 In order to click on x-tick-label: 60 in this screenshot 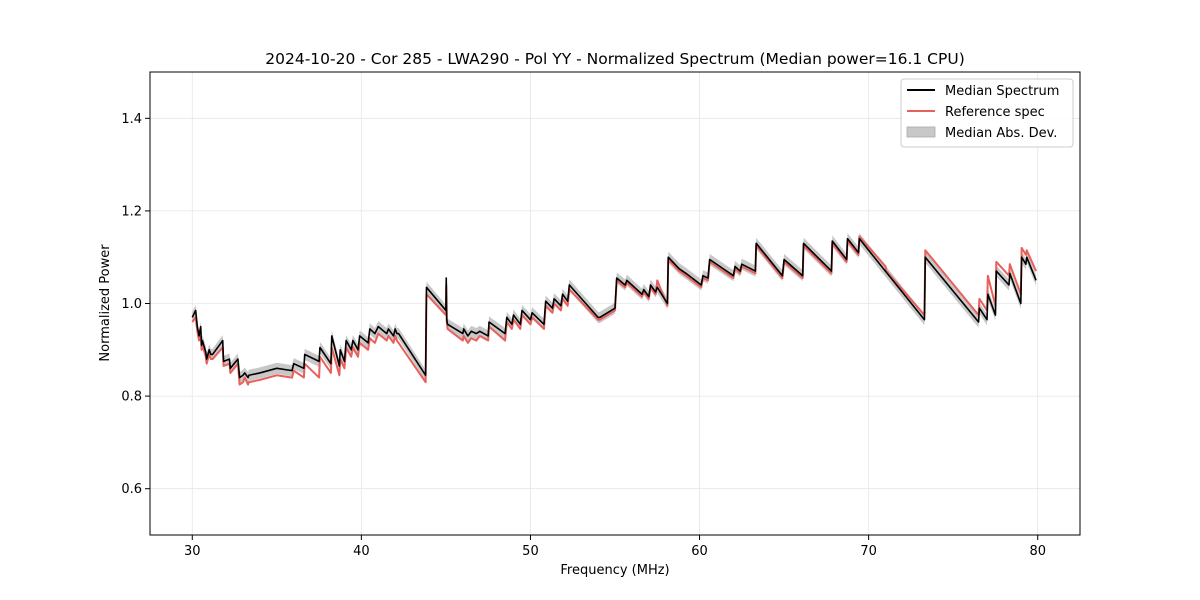, I will do `click(699, 551)`.